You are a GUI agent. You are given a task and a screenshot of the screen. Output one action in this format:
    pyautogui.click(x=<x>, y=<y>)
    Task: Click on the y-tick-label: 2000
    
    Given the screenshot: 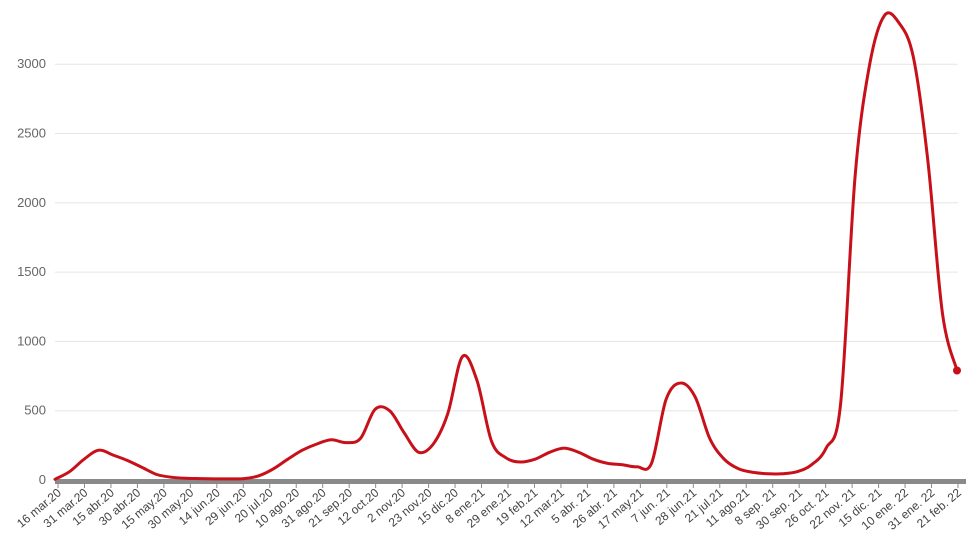 What is the action you would take?
    pyautogui.click(x=31, y=202)
    